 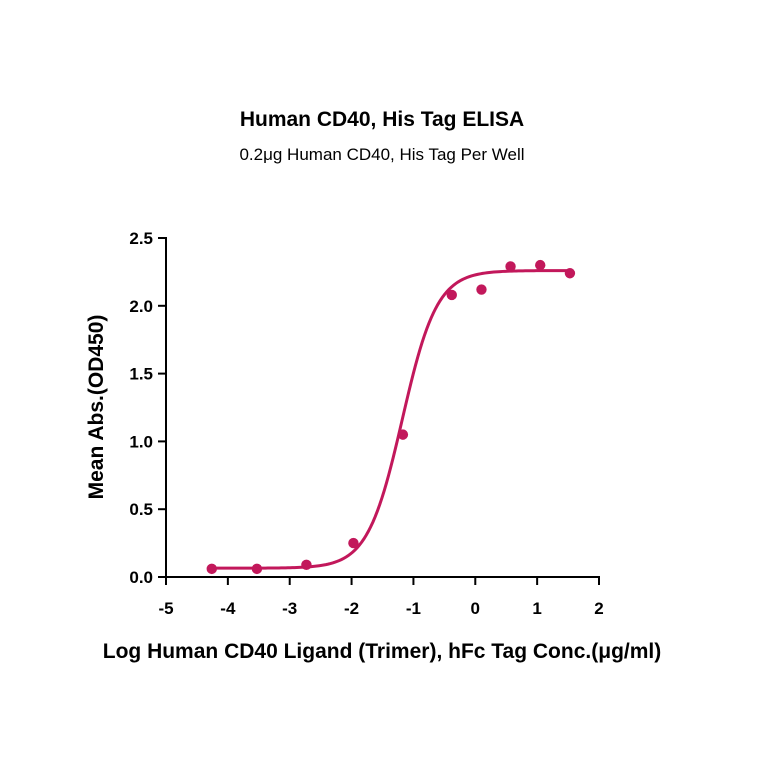 I want to click on x-tick-label: 2, so click(x=598, y=608).